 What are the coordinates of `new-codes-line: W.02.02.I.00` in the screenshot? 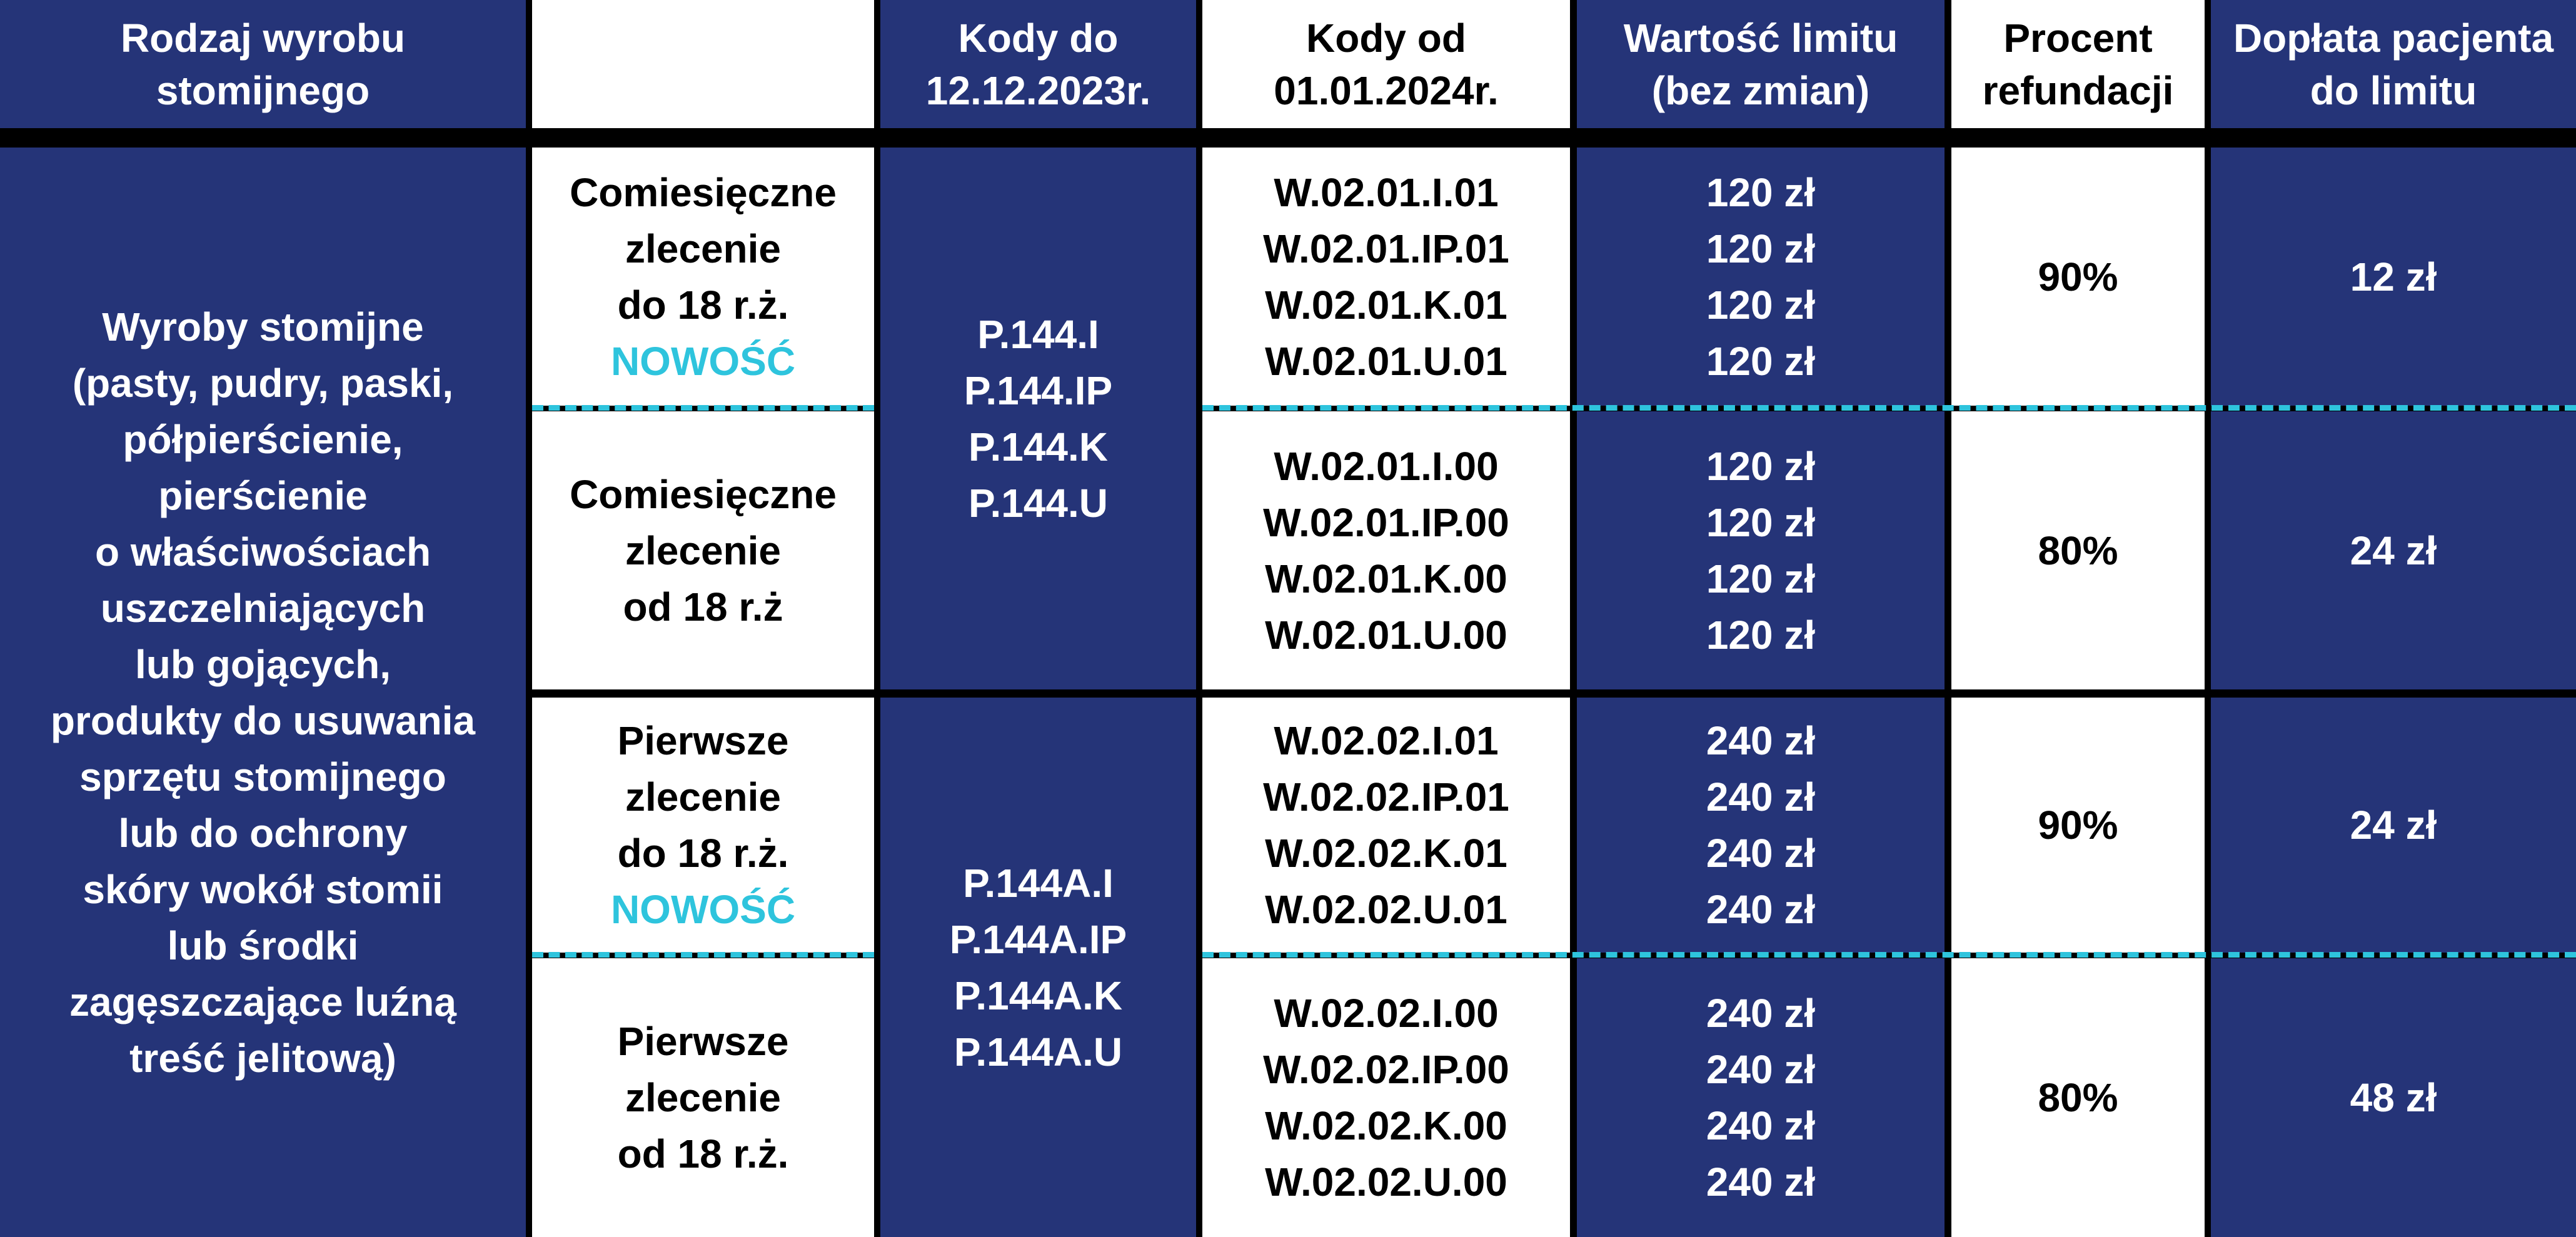 It's located at (1386, 1013).